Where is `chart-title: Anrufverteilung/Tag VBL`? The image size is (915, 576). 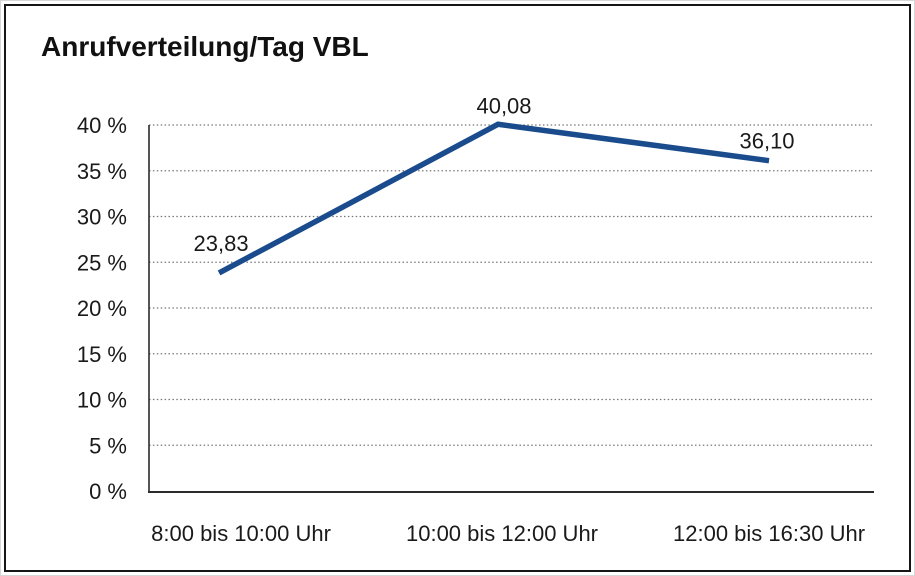
chart-title: Anrufverteilung/Tag VBL is located at coordinates (205, 46).